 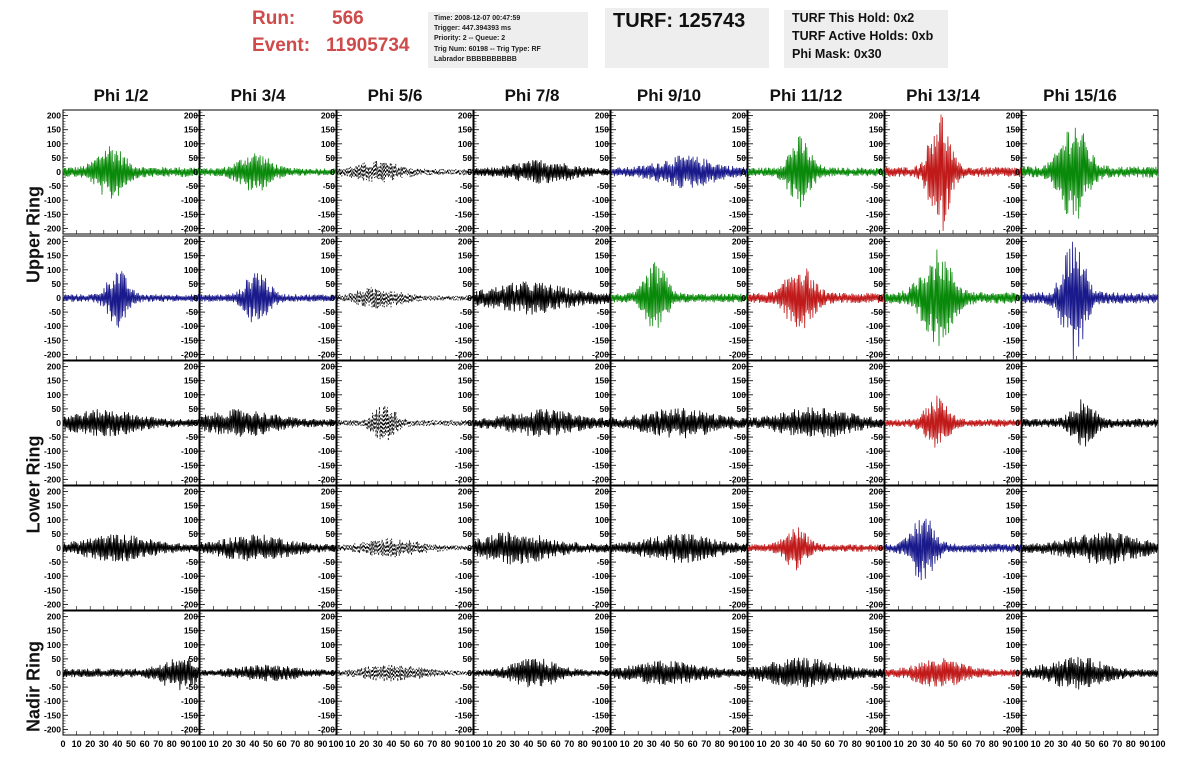 What do you see at coordinates (863, 36) in the screenshot?
I see `turf-active-holds: TURF Active Holds: 0xb` at bounding box center [863, 36].